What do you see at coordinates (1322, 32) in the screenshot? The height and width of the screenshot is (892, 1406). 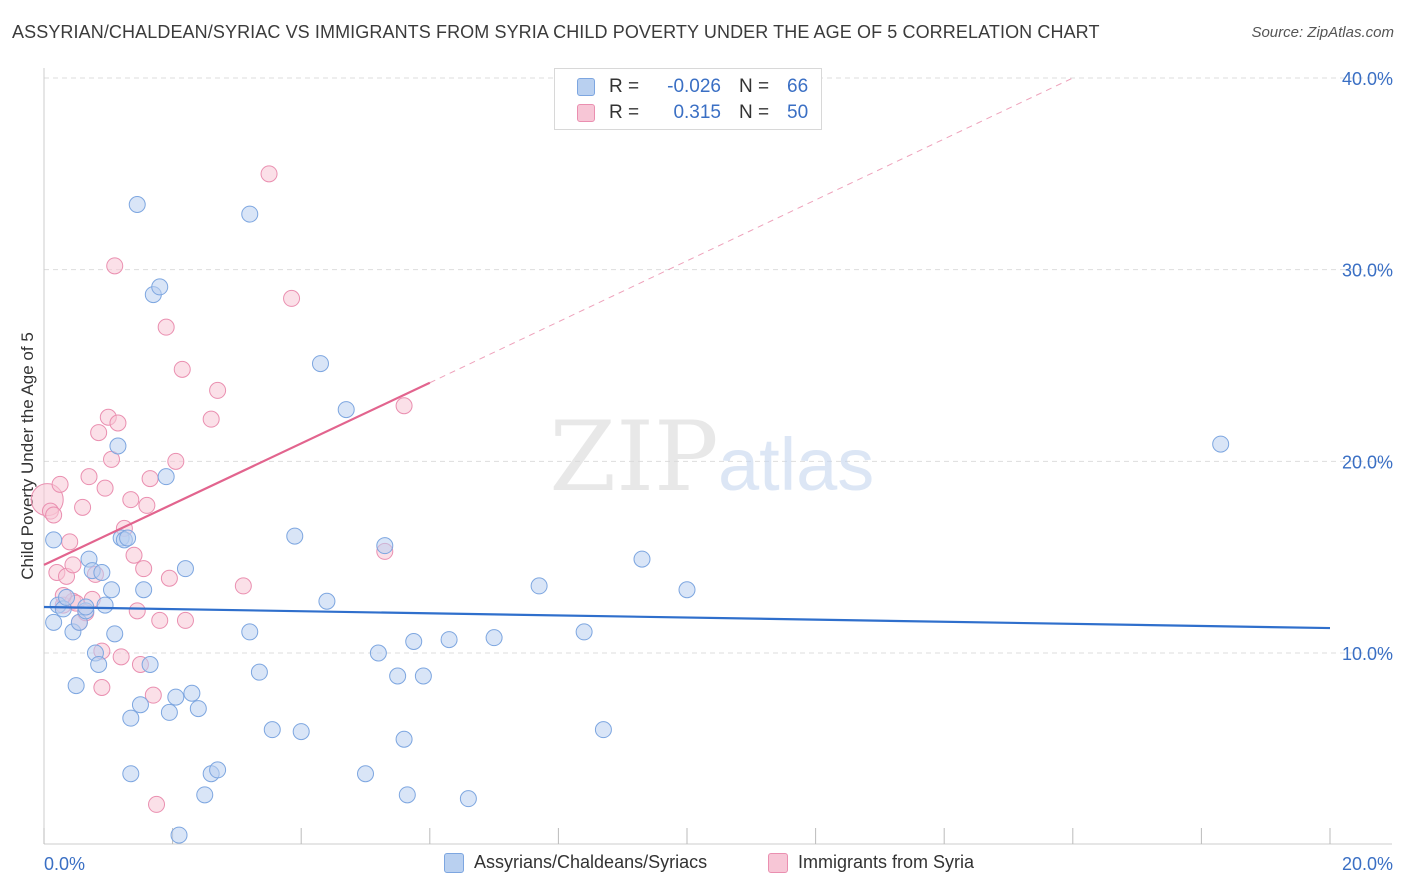 I see `source-label: Source: ZipAtlas.com` at bounding box center [1322, 32].